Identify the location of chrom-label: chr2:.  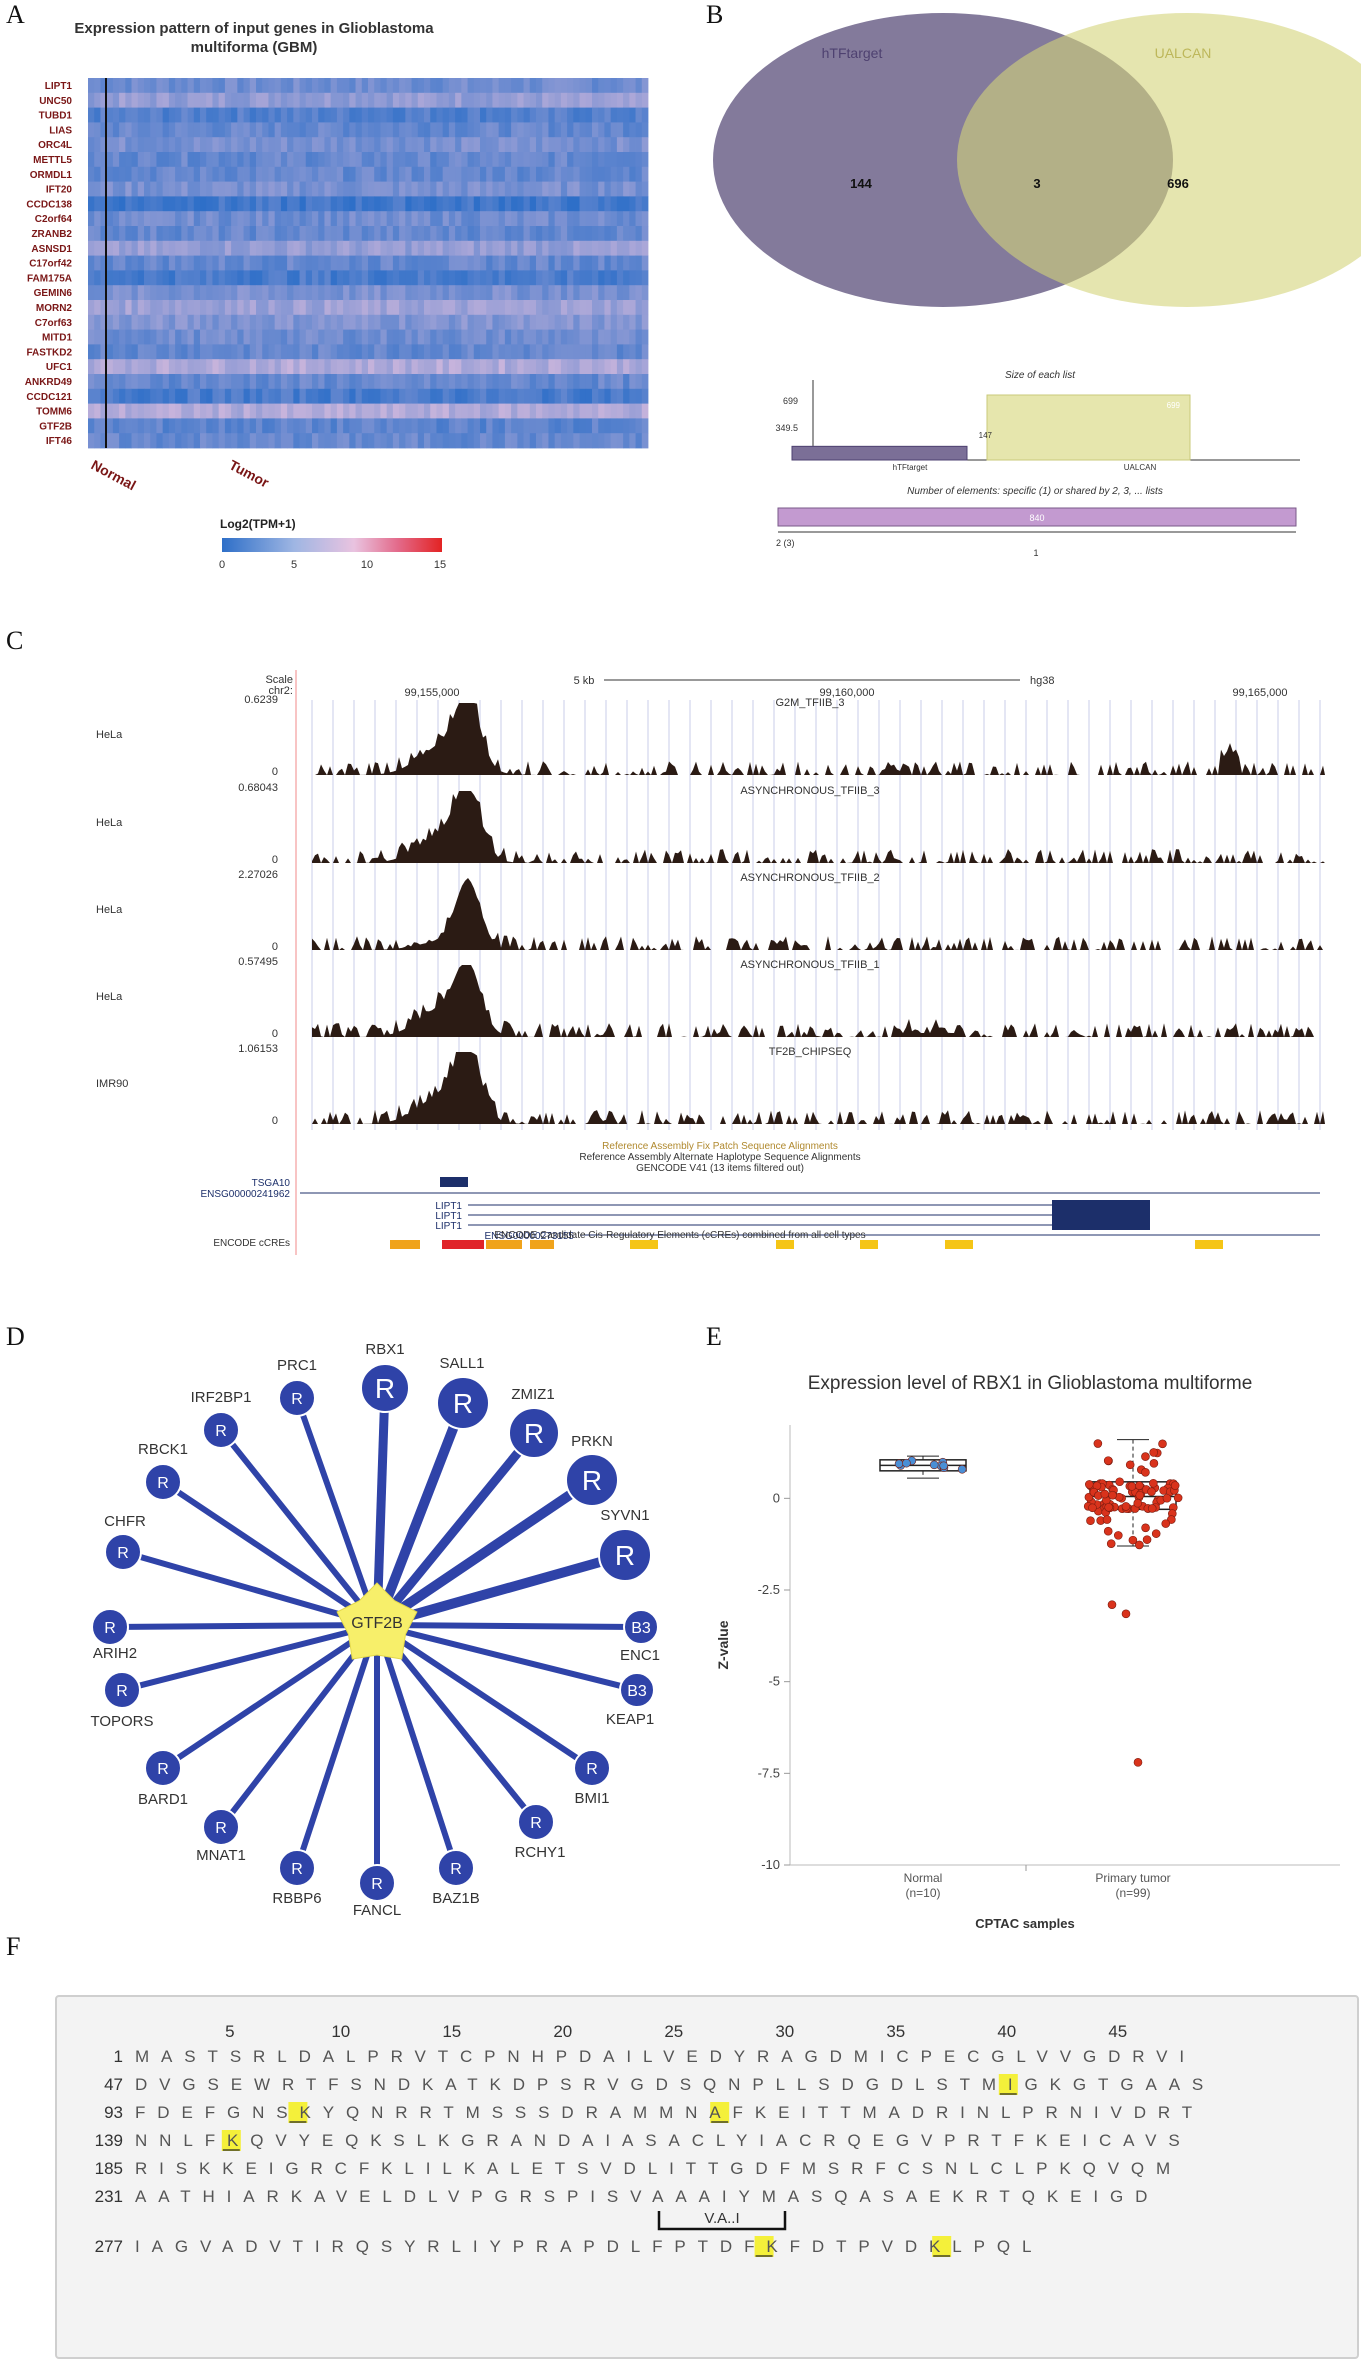
(281, 691).